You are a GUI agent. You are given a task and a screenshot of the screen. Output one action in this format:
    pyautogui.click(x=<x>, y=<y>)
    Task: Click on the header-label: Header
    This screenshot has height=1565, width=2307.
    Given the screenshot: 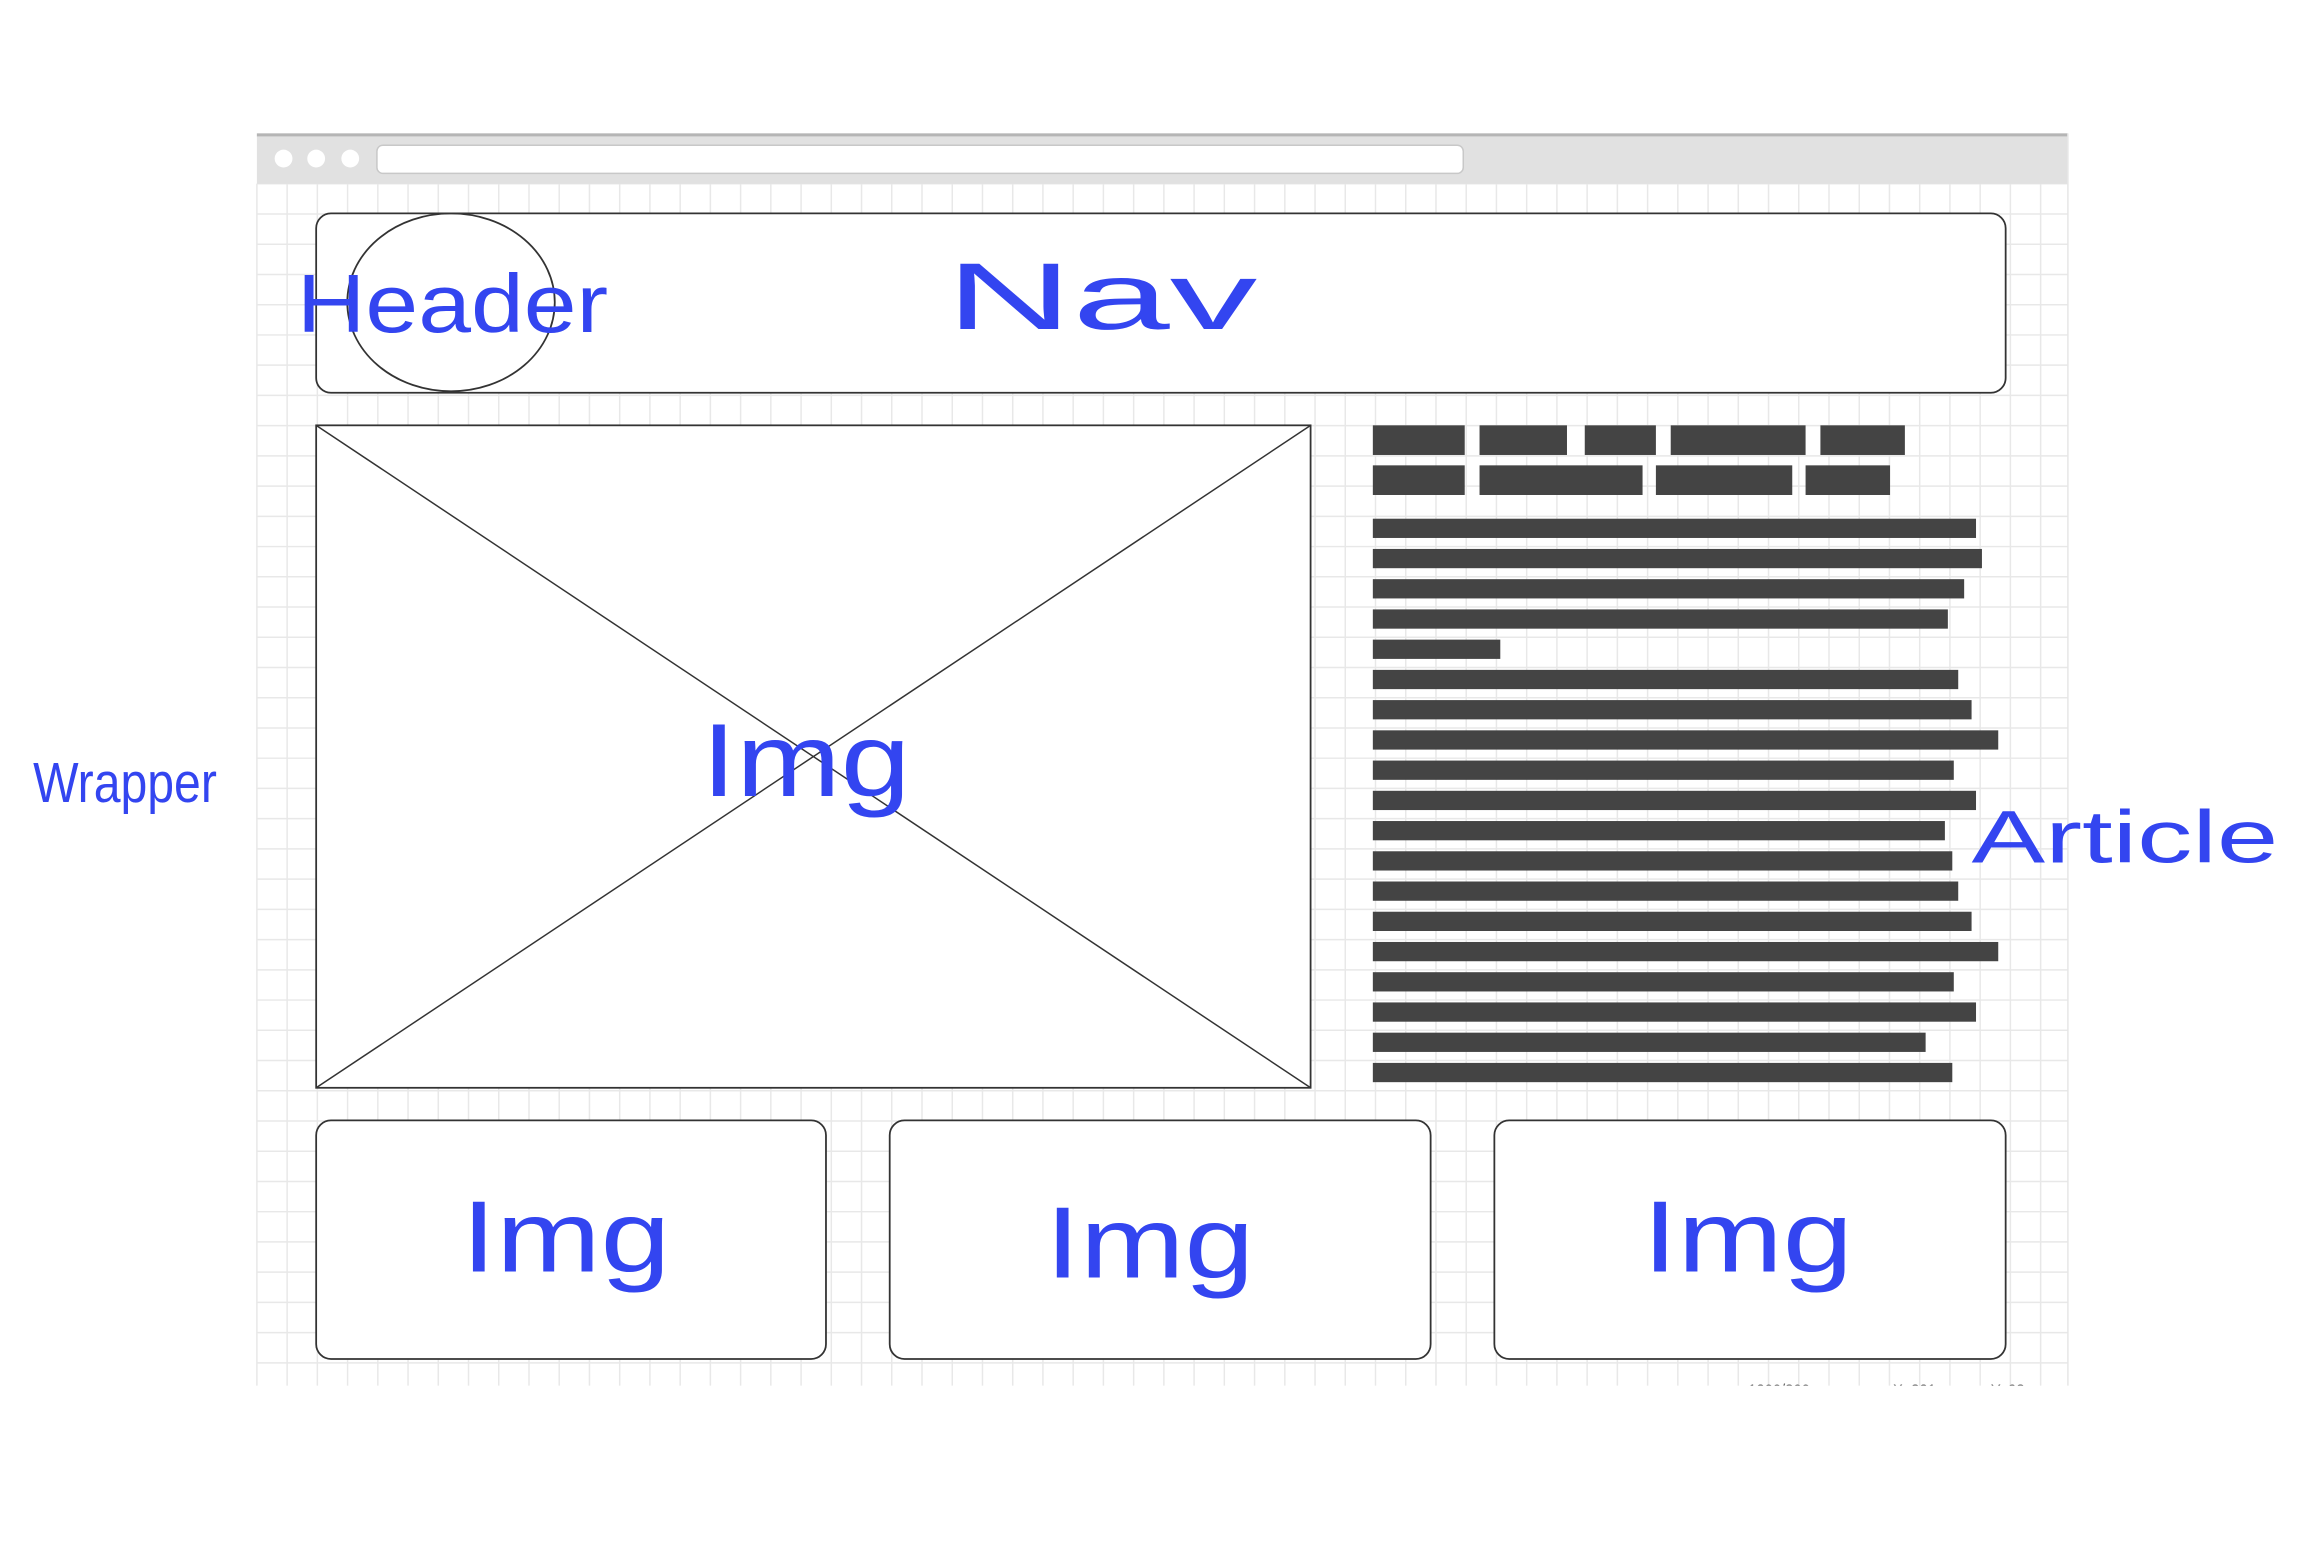 What is the action you would take?
    pyautogui.click(x=452, y=303)
    